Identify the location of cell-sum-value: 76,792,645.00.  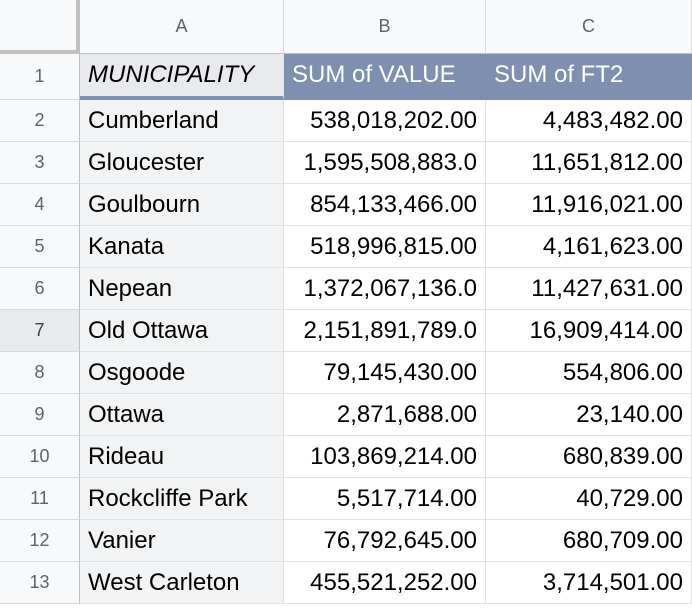
(385, 541).